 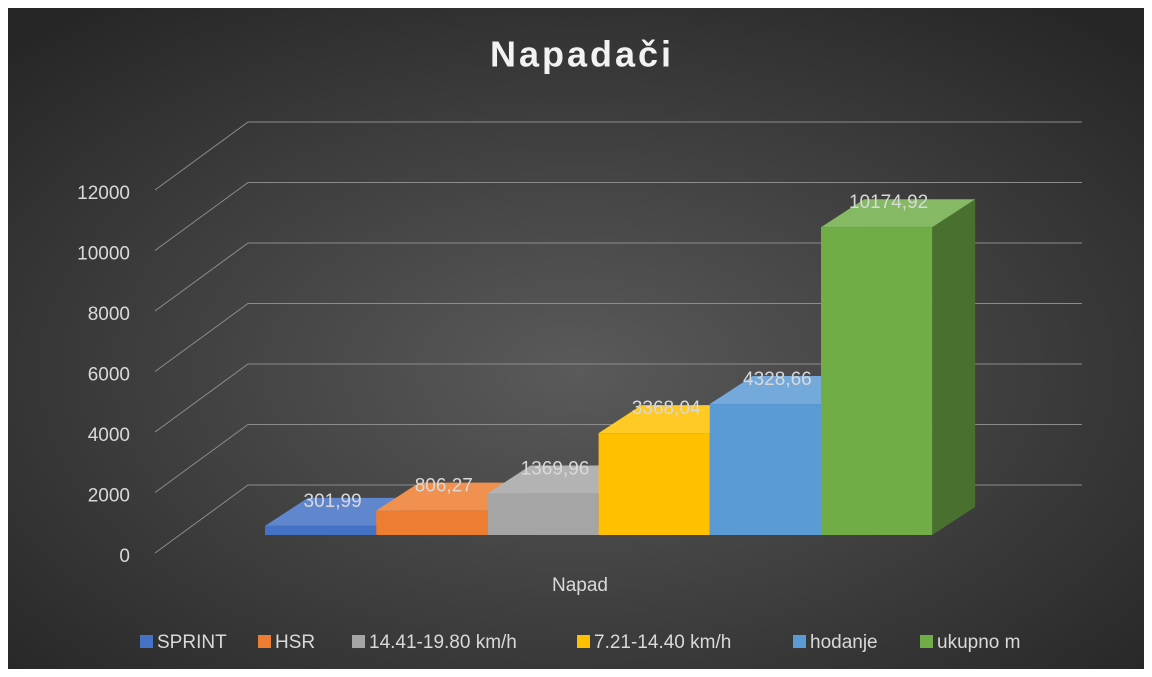 What do you see at coordinates (192, 642) in the screenshot?
I see `legend-label: SPRINT` at bounding box center [192, 642].